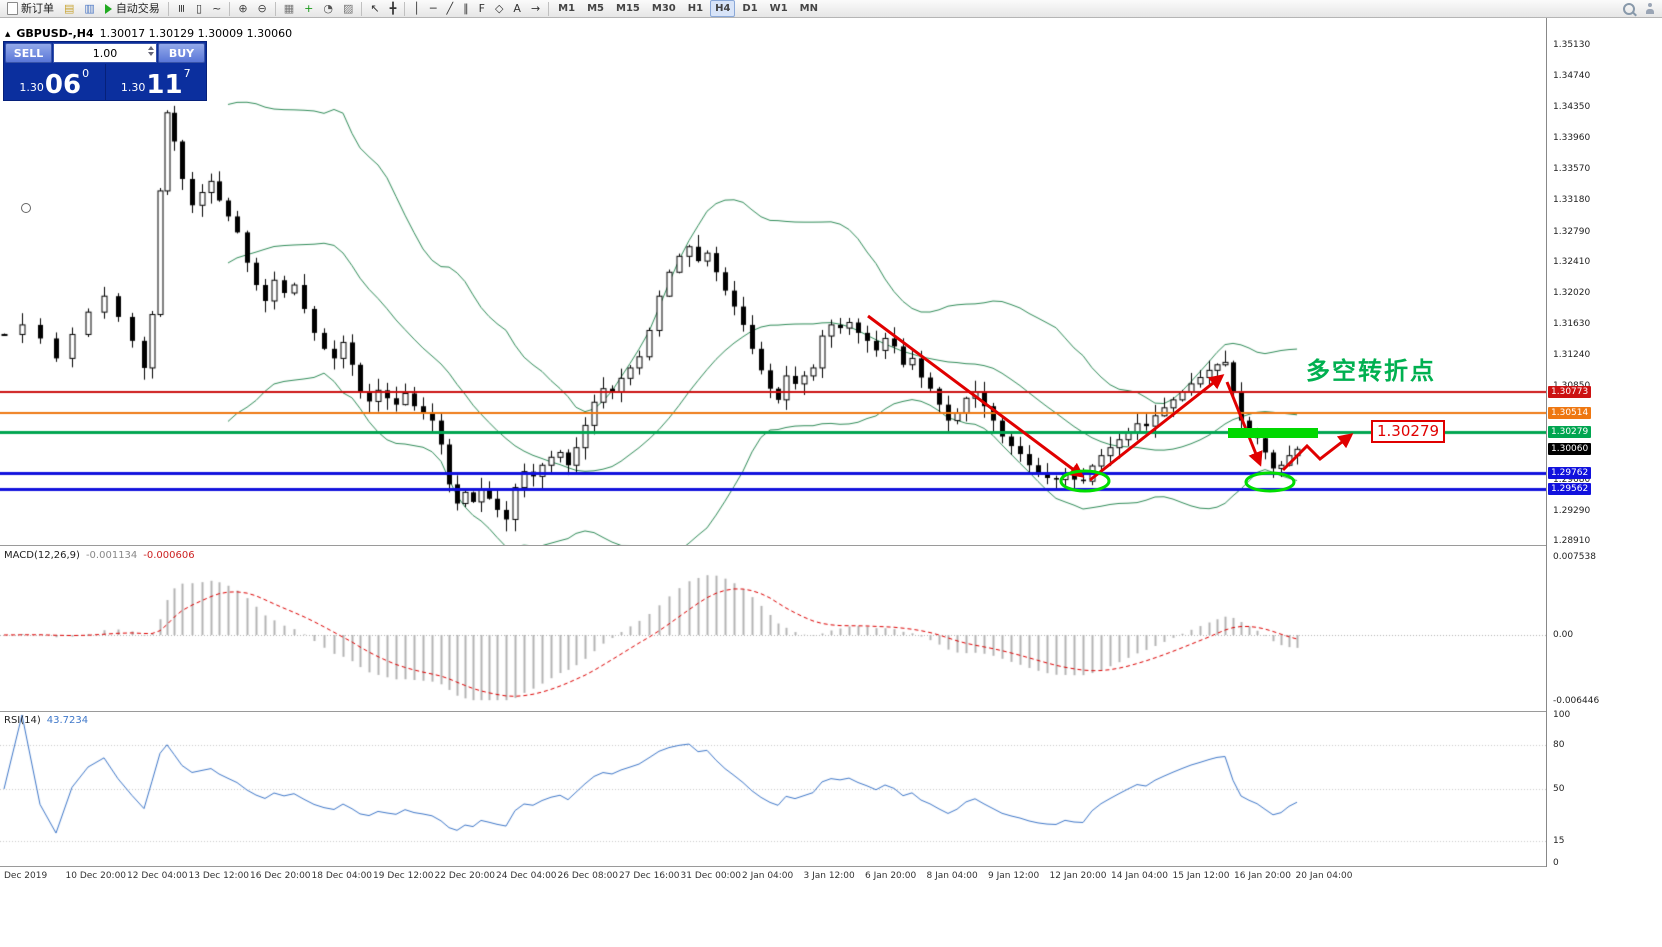  I want to click on channel-button: ∥, so click(466, 8).